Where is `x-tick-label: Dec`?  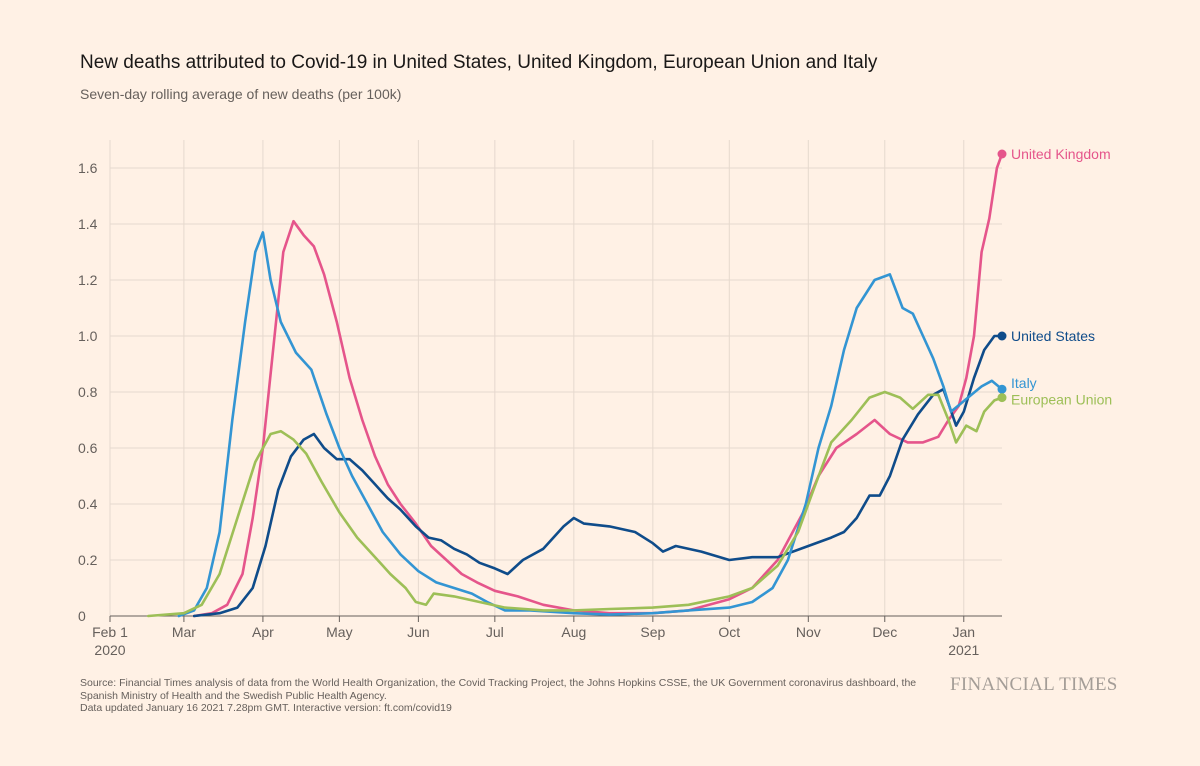
x-tick-label: Dec is located at coordinates (884, 632).